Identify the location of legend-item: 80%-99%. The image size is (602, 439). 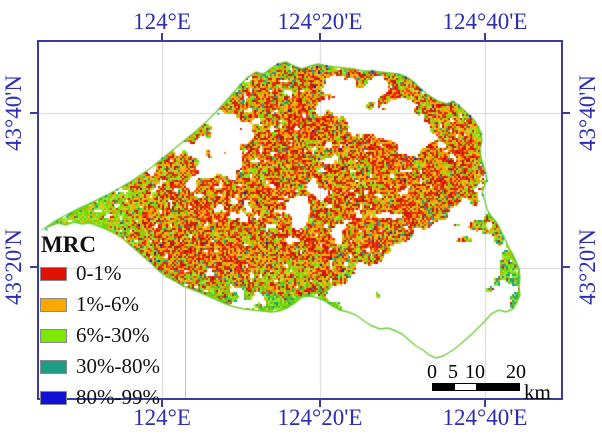
(100, 397).